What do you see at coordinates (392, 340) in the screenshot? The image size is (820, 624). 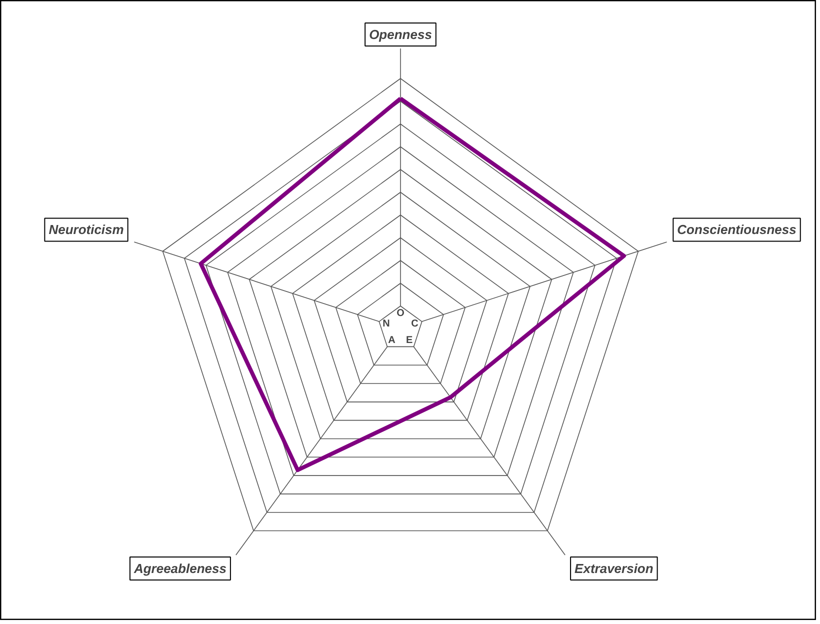 I see `text: A` at bounding box center [392, 340].